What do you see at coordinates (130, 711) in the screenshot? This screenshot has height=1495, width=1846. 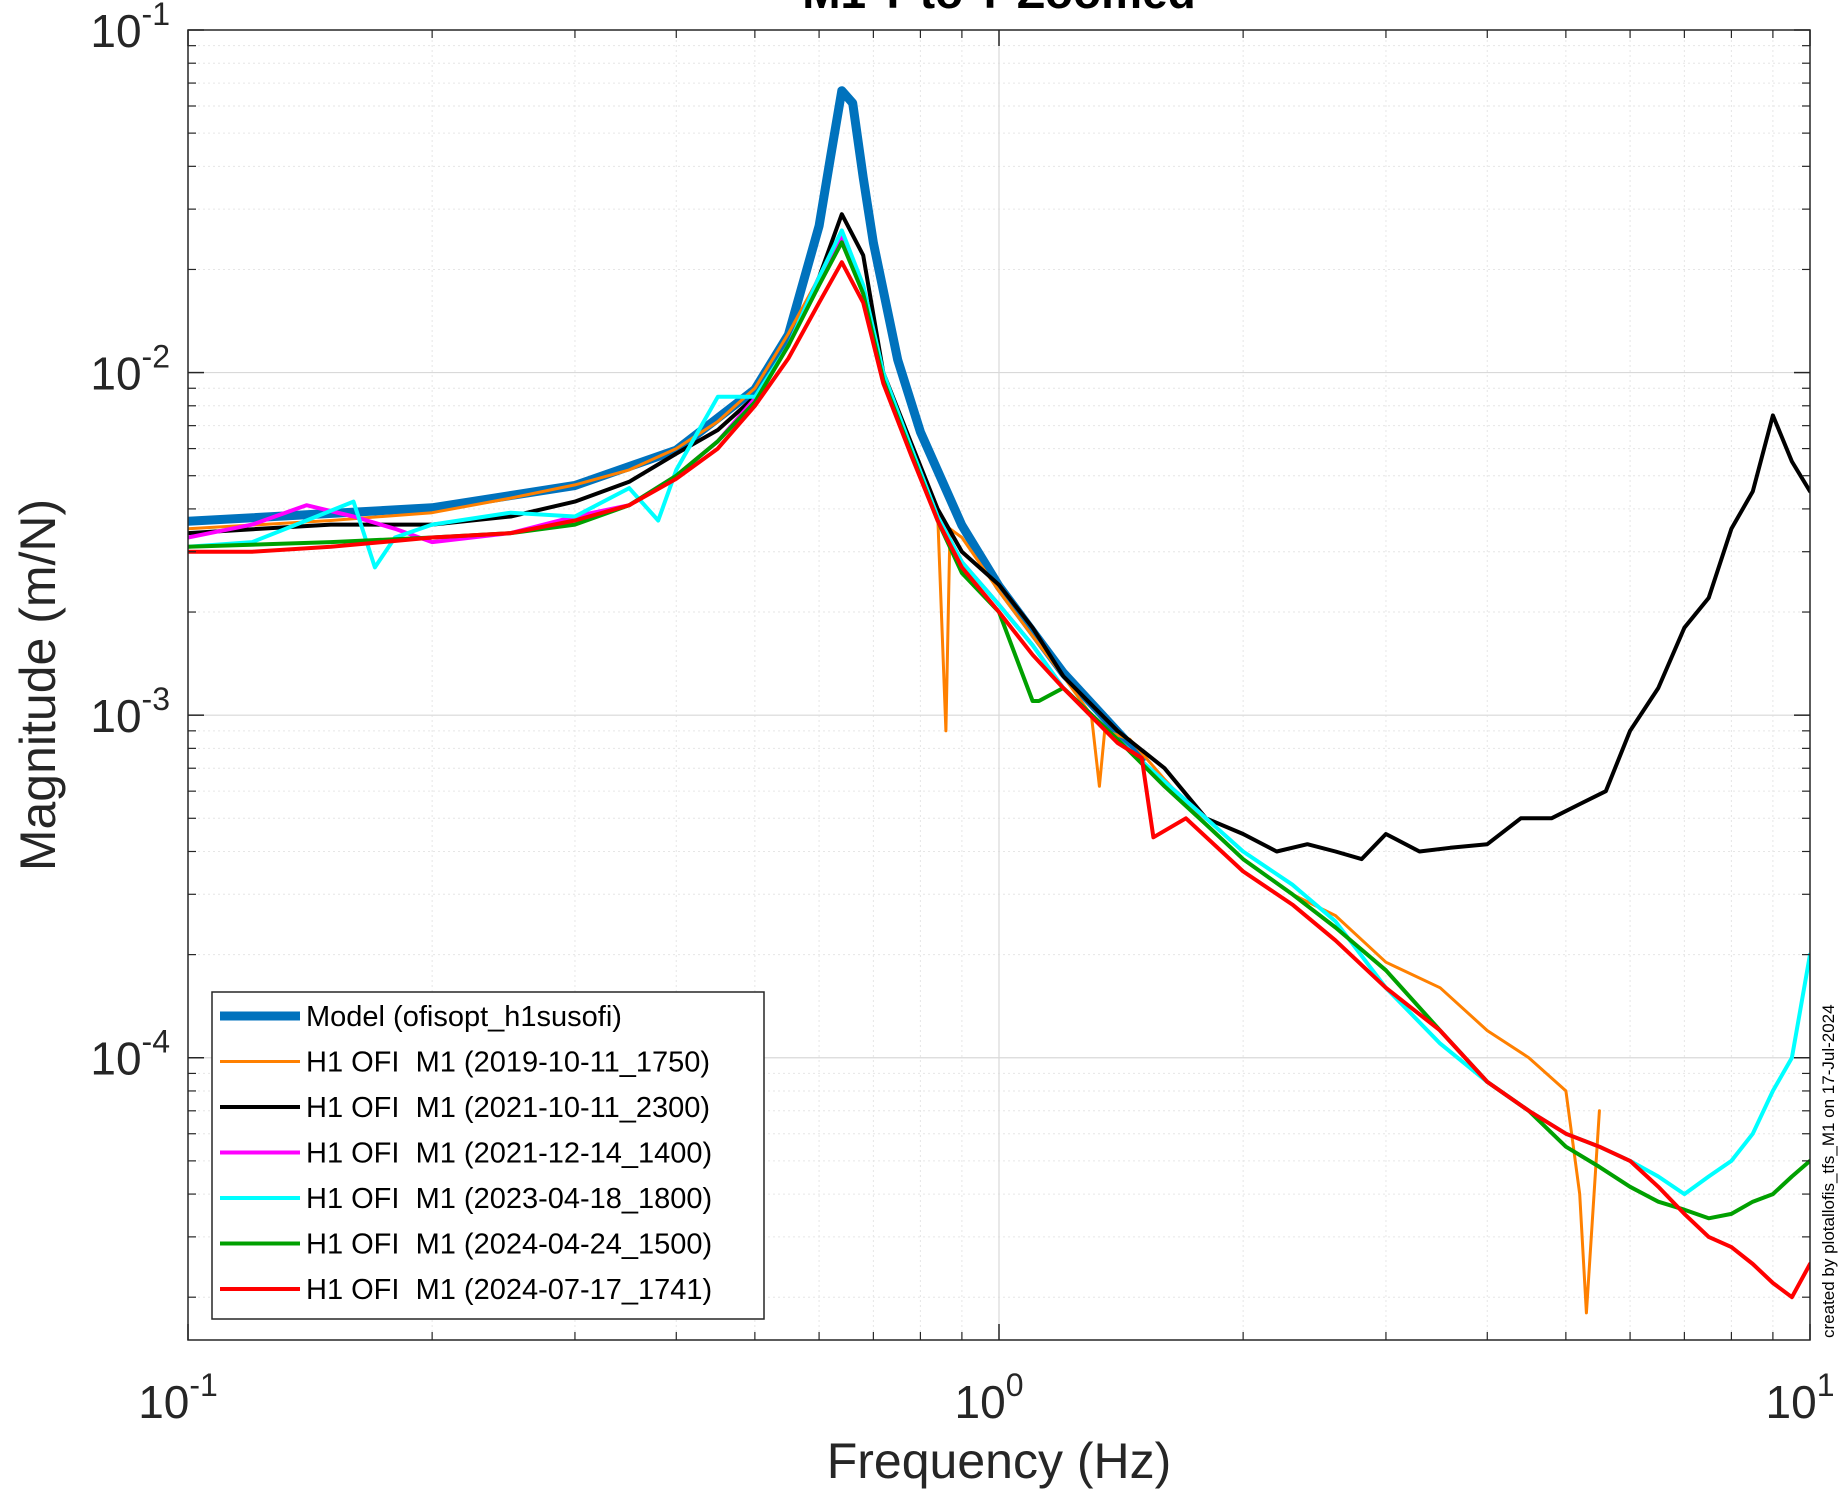 I see `y-tick-label: 10⁻³` at bounding box center [130, 711].